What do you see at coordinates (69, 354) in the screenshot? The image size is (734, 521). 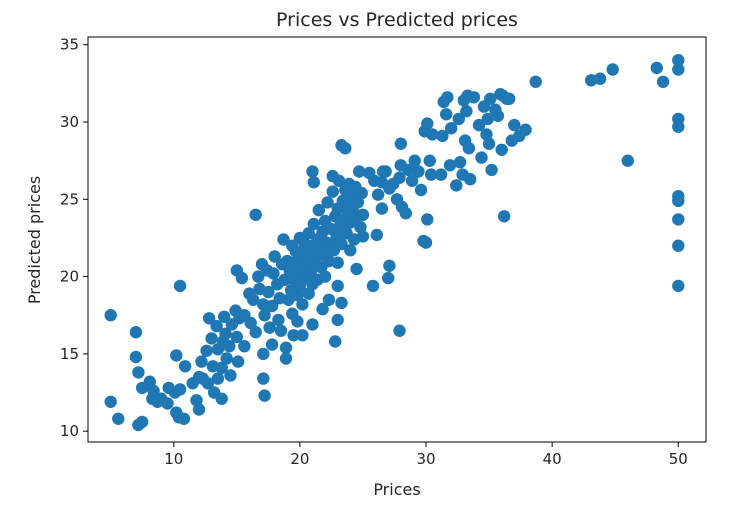 I see `y-tick-label: 15` at bounding box center [69, 354].